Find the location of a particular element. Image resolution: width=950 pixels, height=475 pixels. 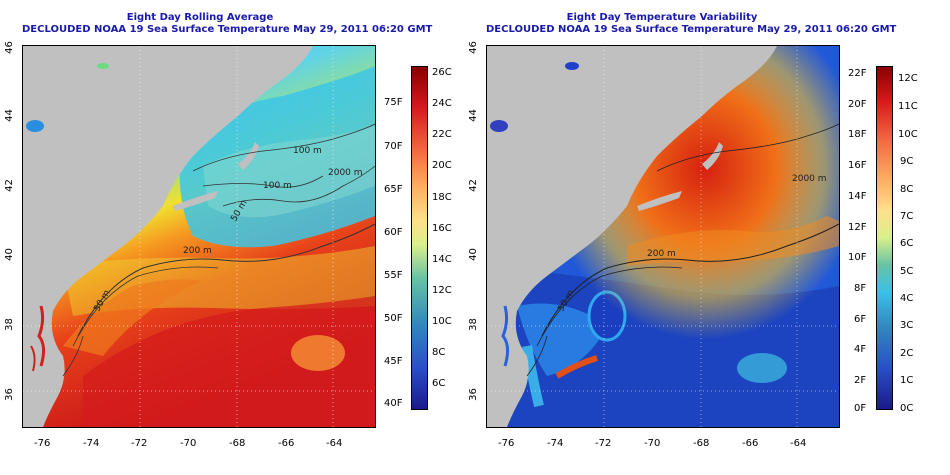

right-cbar-c-6: 6C is located at coordinates (907, 243).